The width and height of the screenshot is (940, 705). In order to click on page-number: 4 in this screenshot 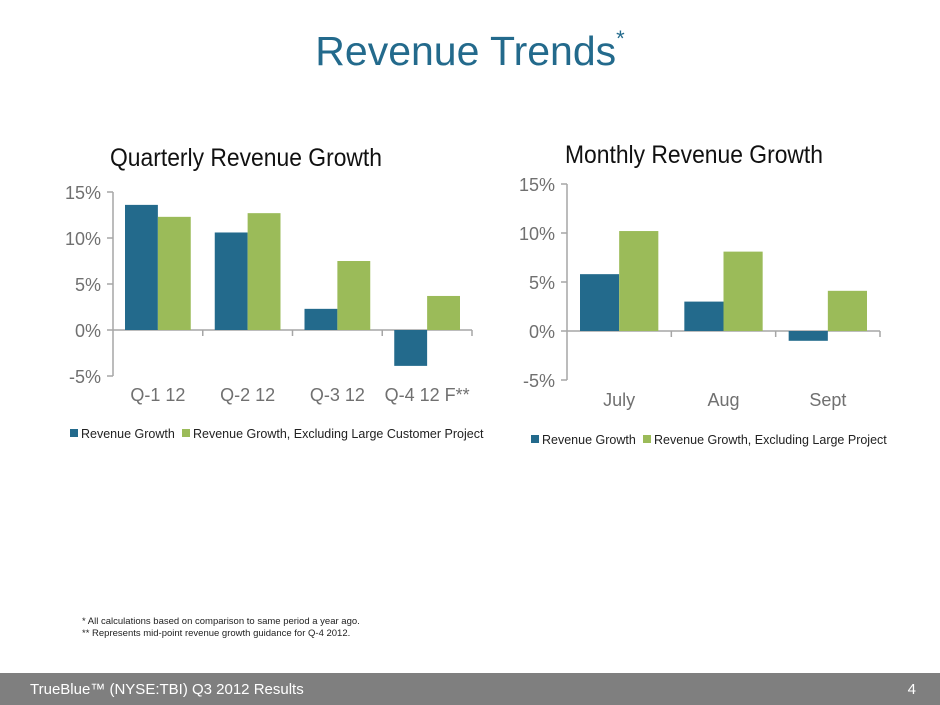, I will do `click(911, 689)`.